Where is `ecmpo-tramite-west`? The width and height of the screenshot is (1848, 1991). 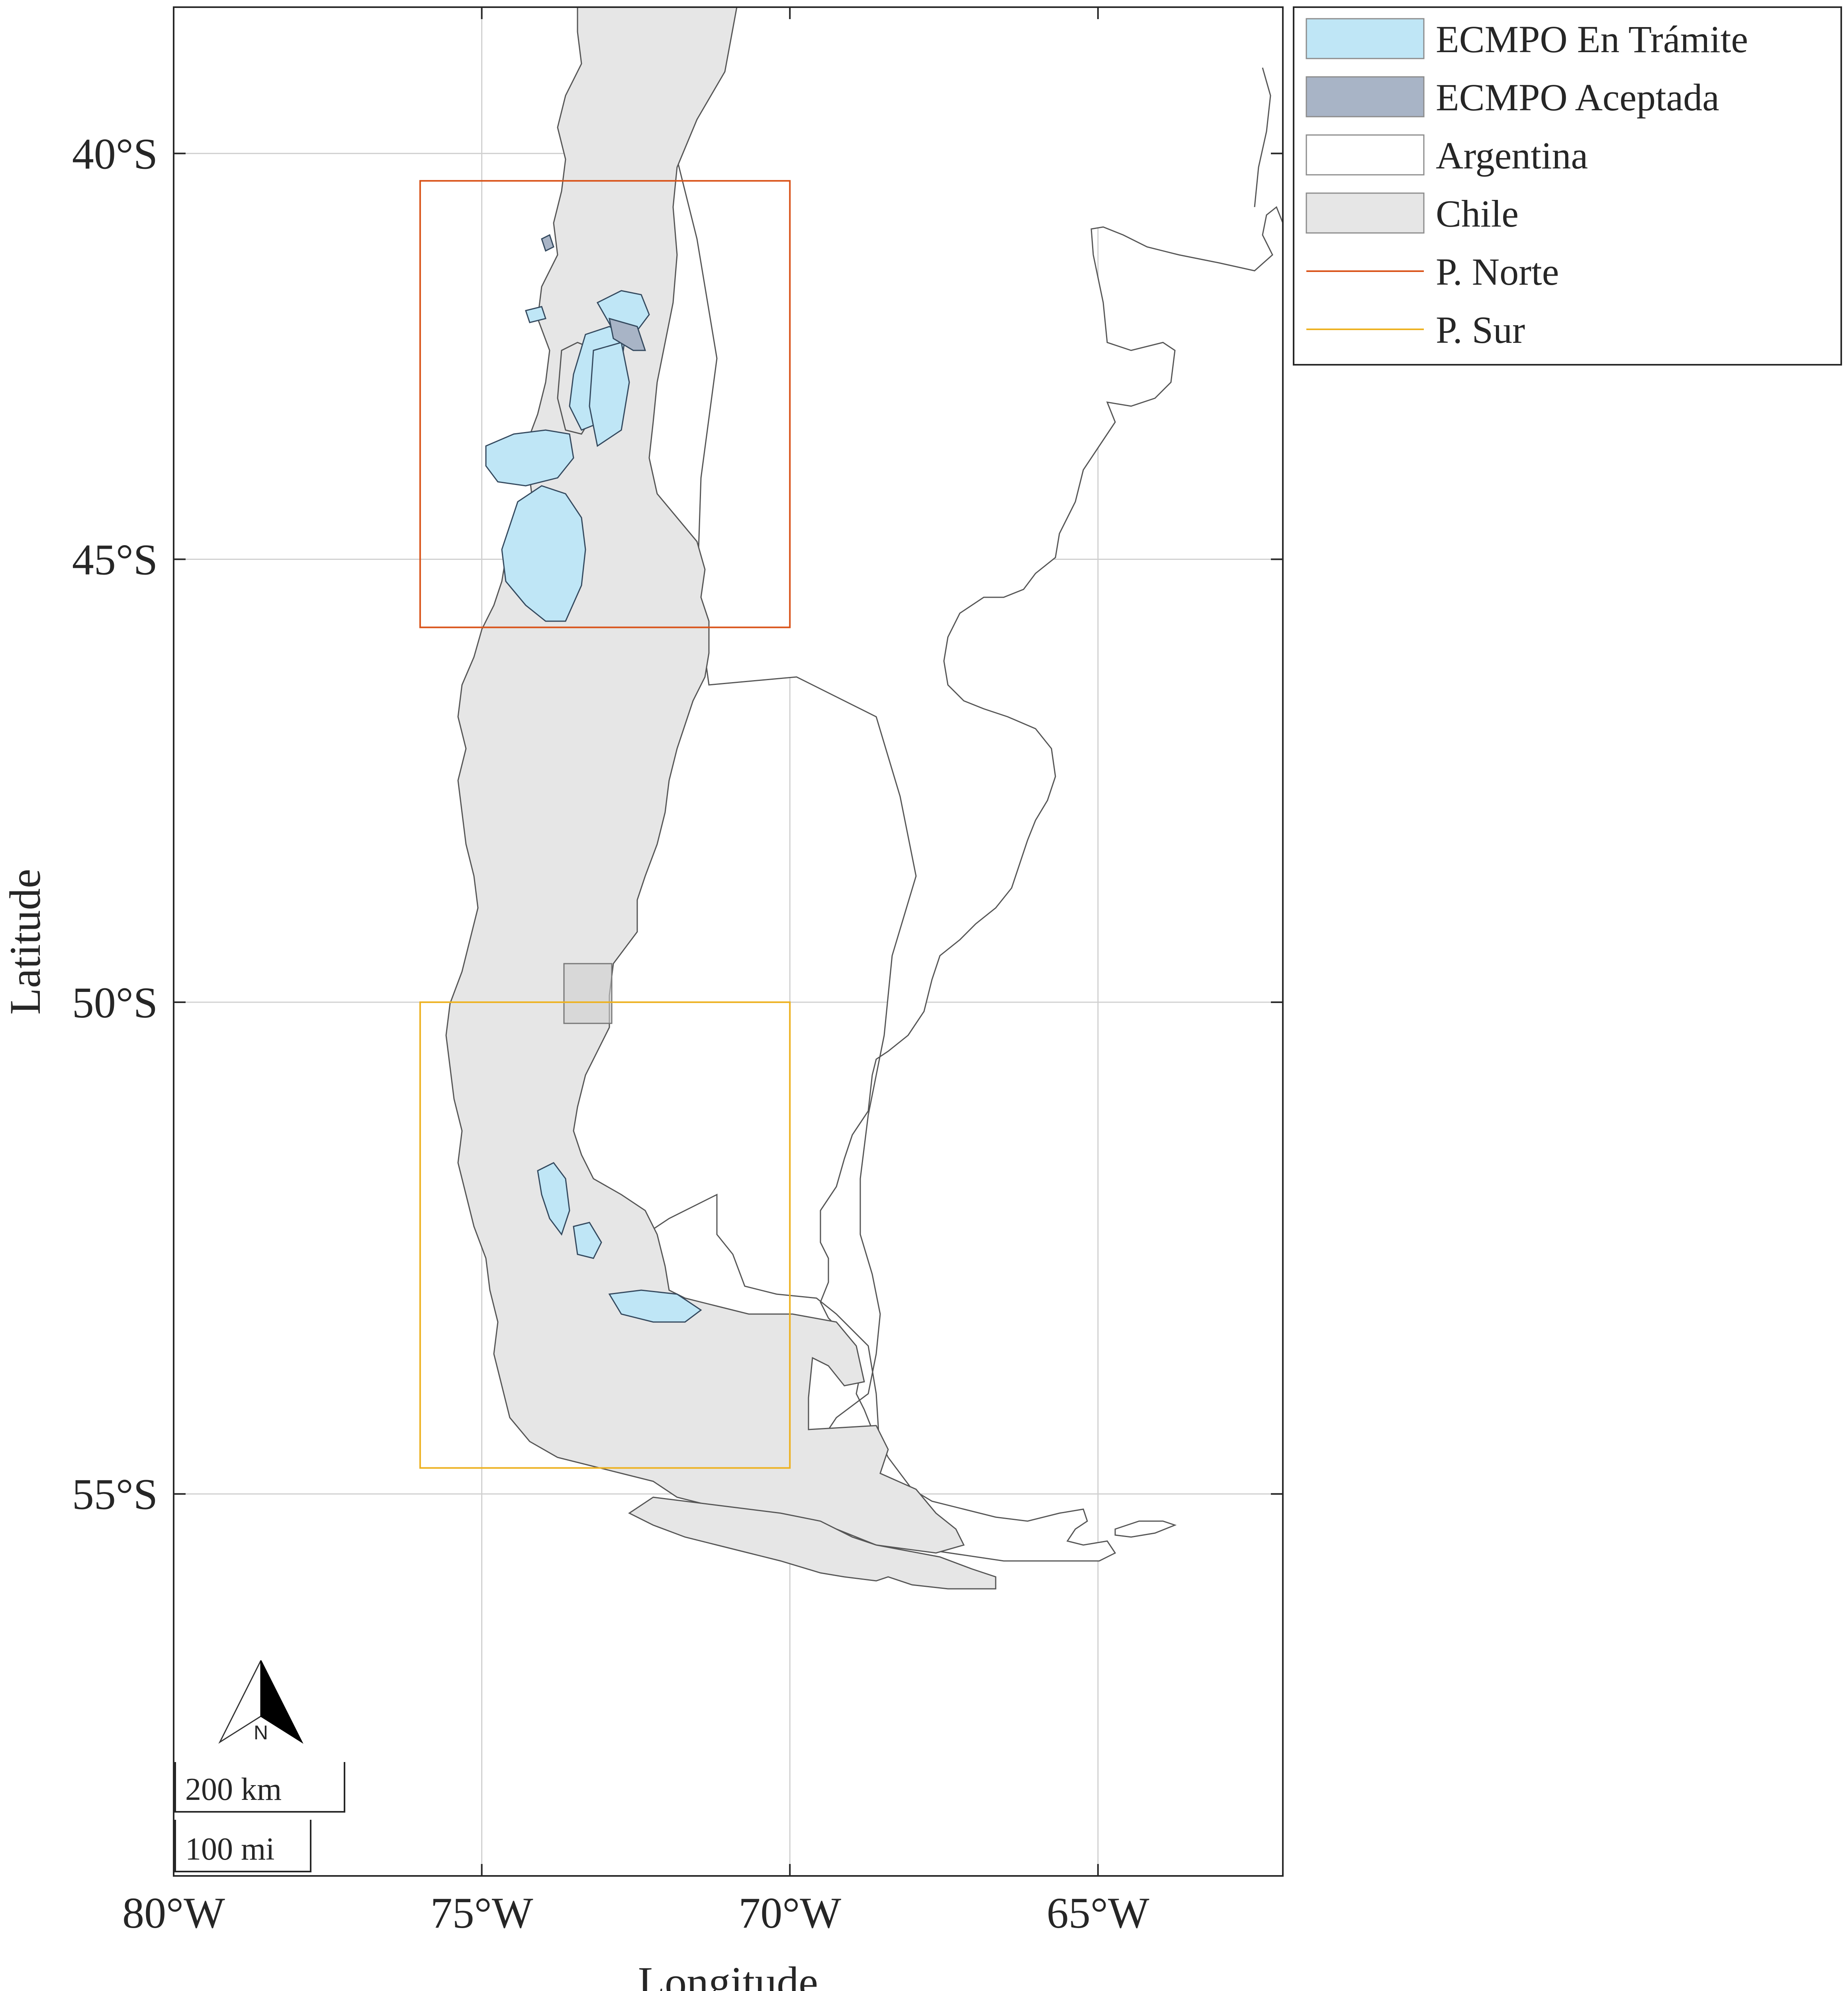
ecmpo-tramite-west is located at coordinates (529, 458).